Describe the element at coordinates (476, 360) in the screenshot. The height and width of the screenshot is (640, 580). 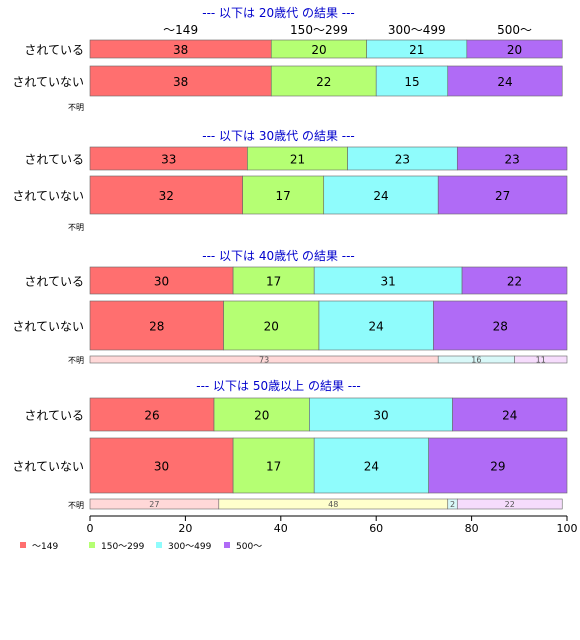
I see `unknown-value-label: 16` at that location.